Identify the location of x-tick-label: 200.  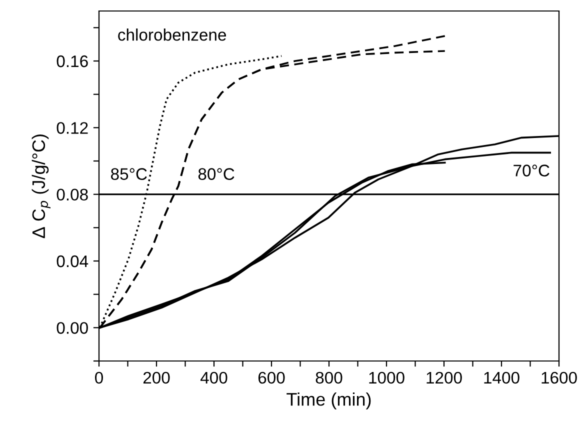
(156, 378).